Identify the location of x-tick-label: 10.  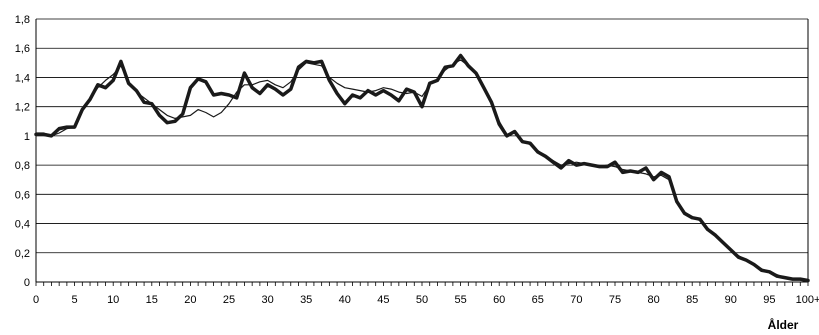
(113, 300).